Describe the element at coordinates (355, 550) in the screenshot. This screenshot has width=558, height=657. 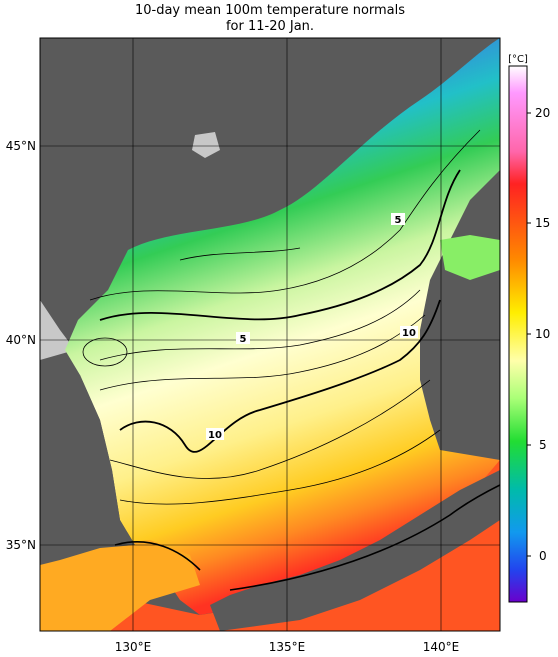
I see `honshu-south-land` at that location.